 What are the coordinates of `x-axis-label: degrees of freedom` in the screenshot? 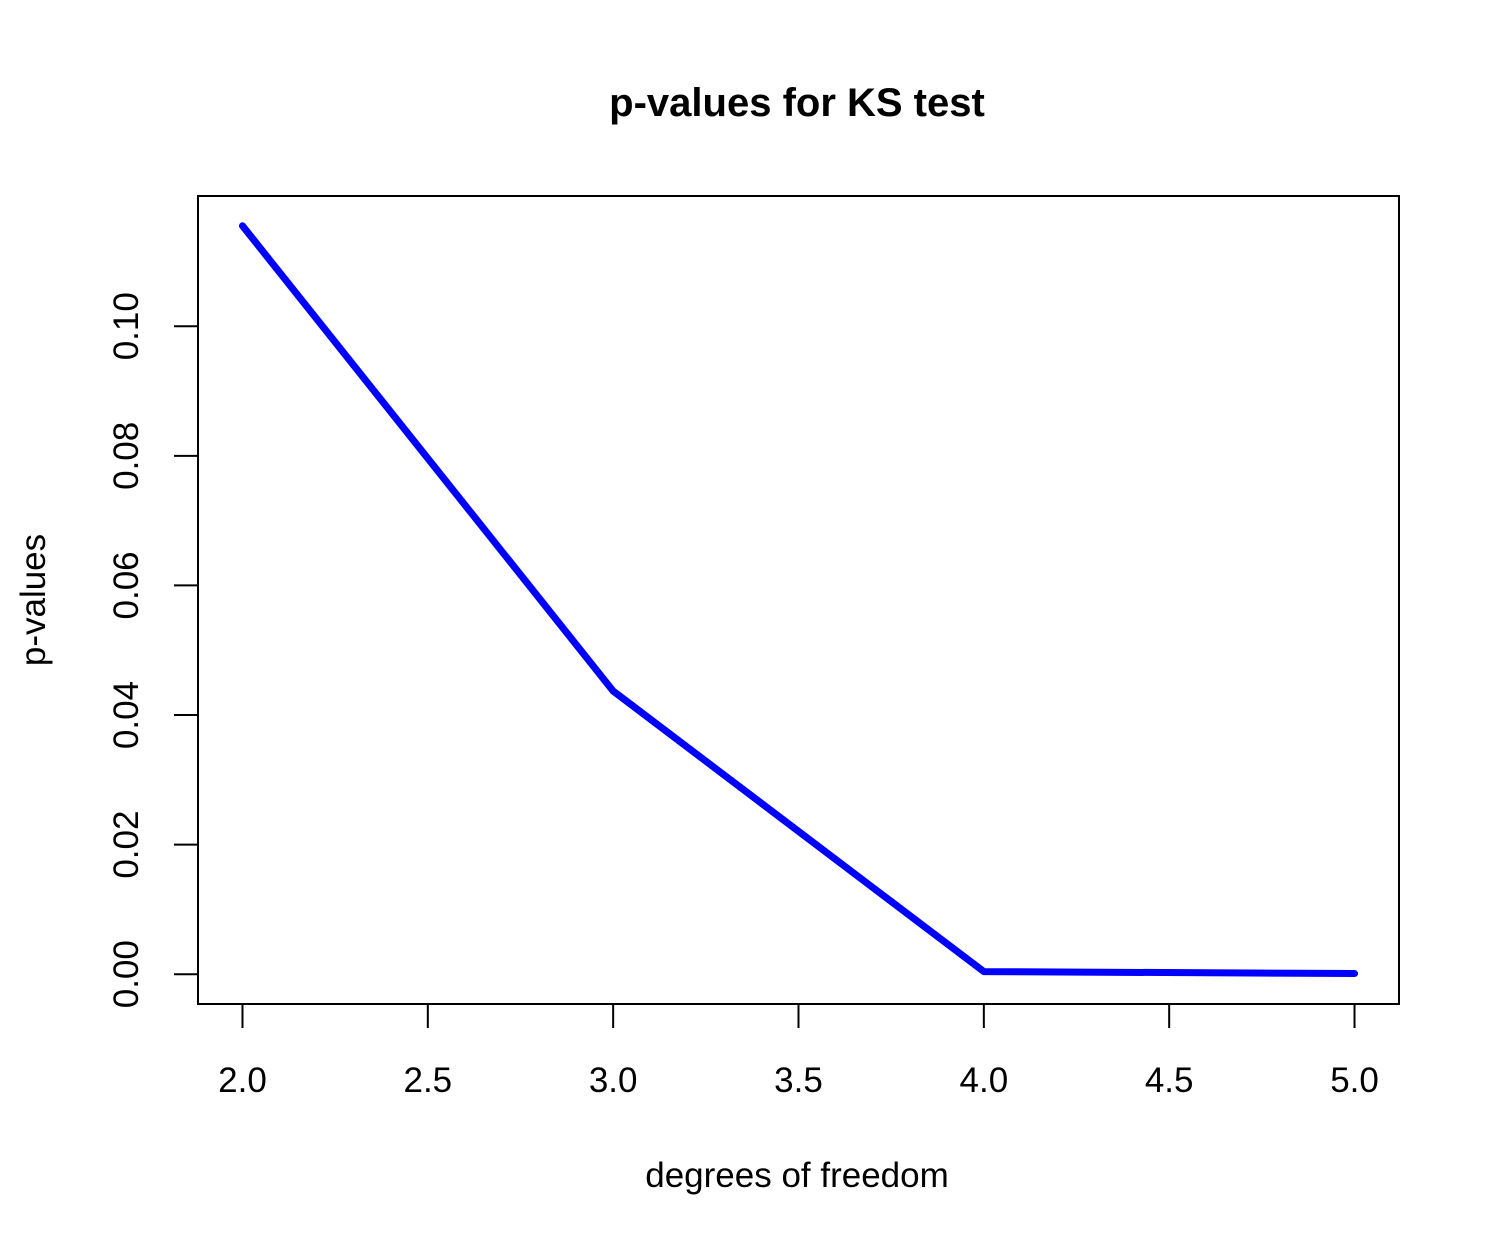 It's located at (797, 1175).